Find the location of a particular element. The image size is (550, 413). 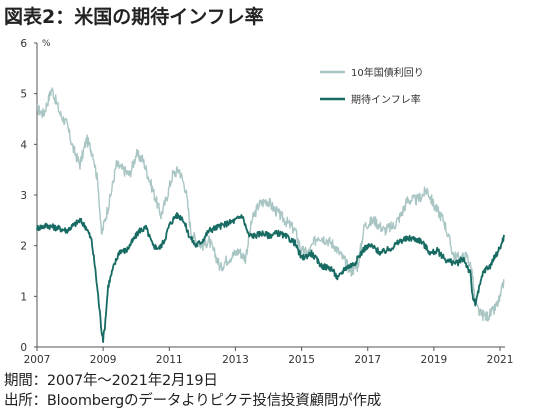

page-title: 図表2：米国の期待インフレ率 is located at coordinates (134, 17).